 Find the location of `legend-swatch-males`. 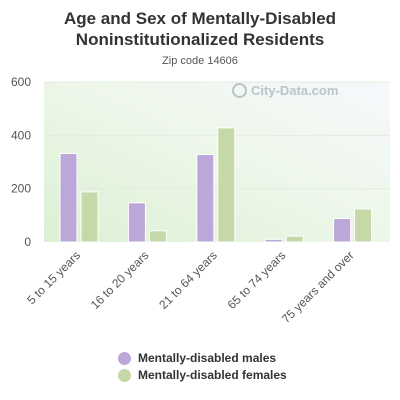

legend-swatch-males is located at coordinates (124, 358).